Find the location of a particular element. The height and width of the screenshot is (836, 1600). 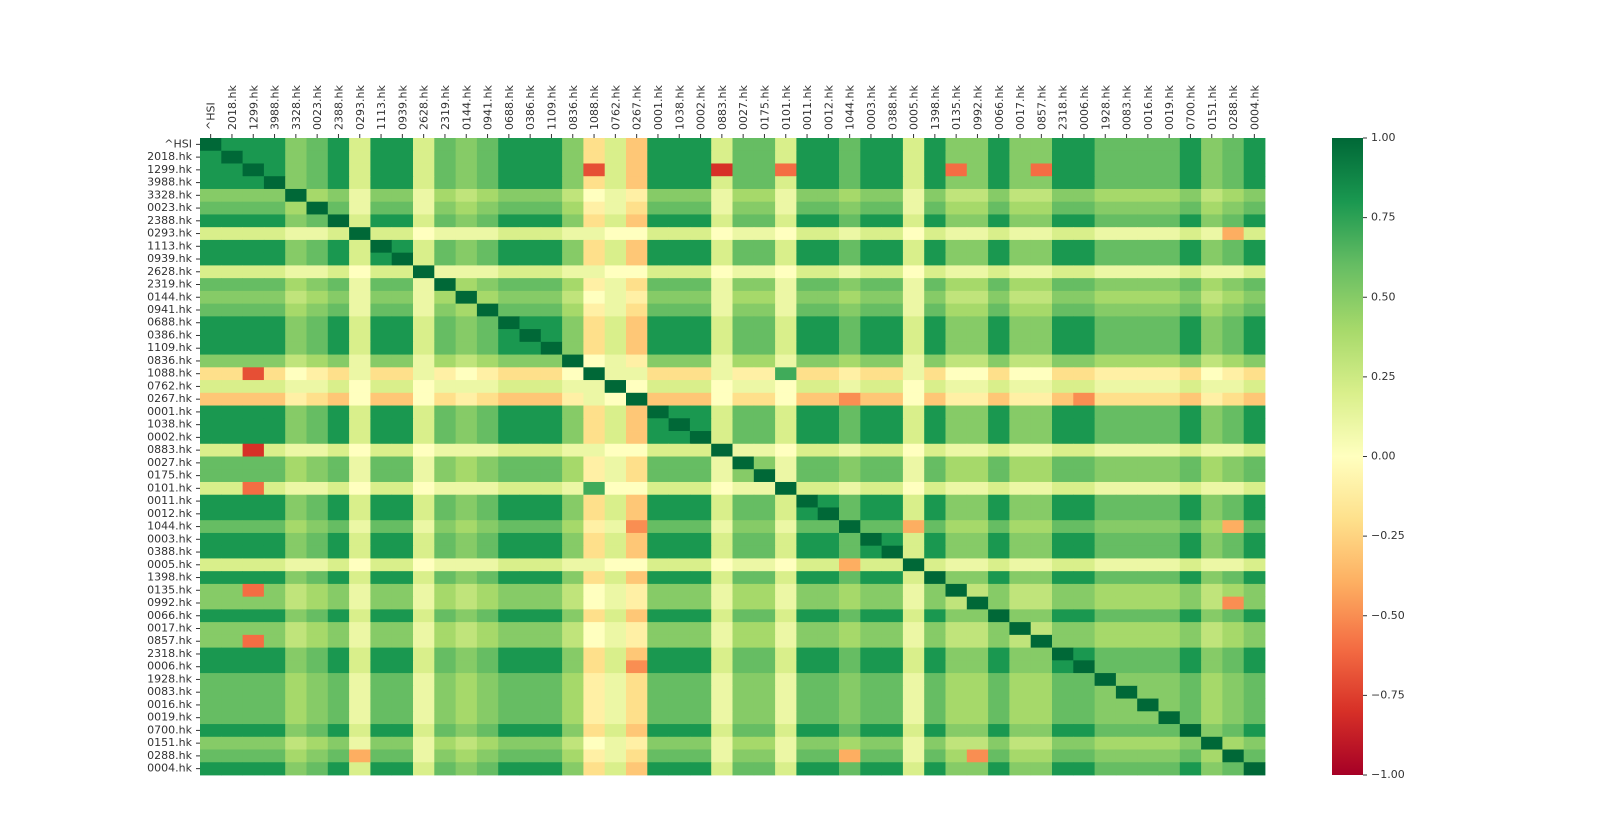

x-tick-label: 0857.hk is located at coordinates (1041, 107).